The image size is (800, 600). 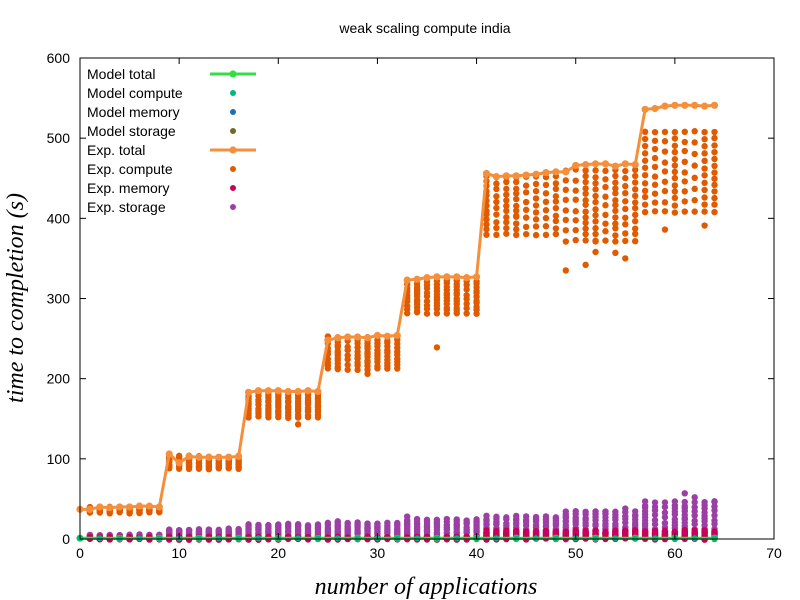 What do you see at coordinates (675, 553) in the screenshot?
I see `x-tick-label: 60` at bounding box center [675, 553].